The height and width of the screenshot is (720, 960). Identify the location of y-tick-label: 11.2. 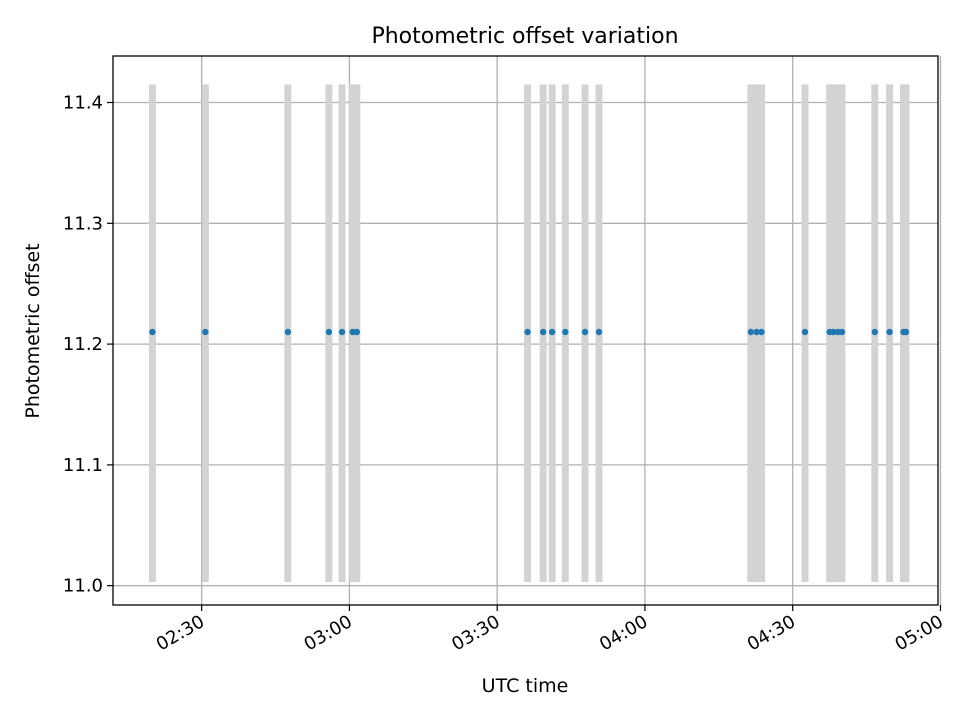
(83, 344).